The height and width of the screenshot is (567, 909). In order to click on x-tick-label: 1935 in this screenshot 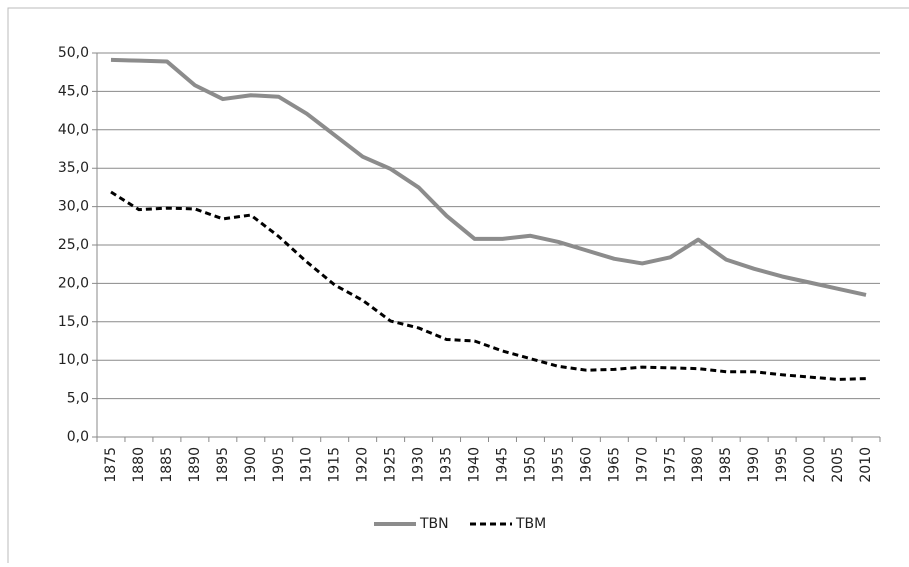, I will do `click(447, 465)`.